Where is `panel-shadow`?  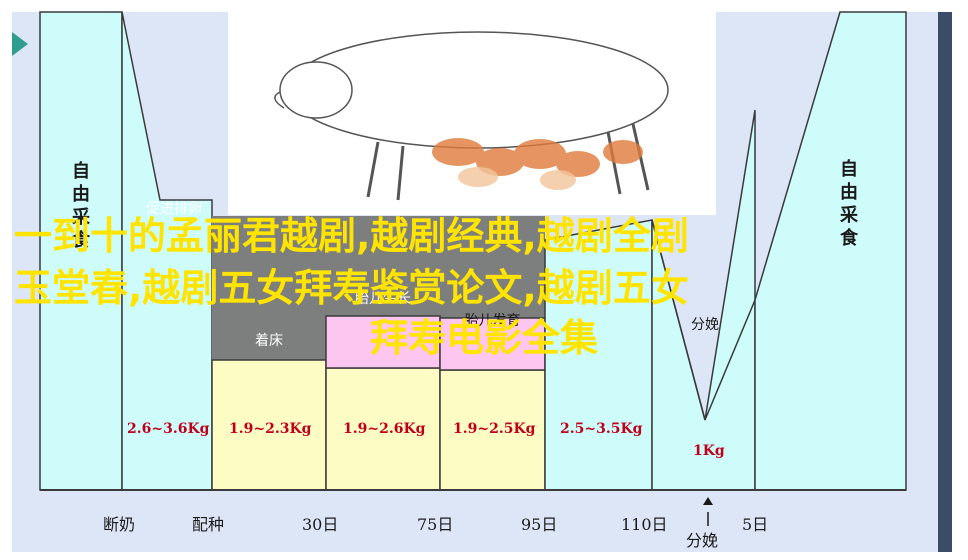
panel-shadow is located at coordinates (945, 282).